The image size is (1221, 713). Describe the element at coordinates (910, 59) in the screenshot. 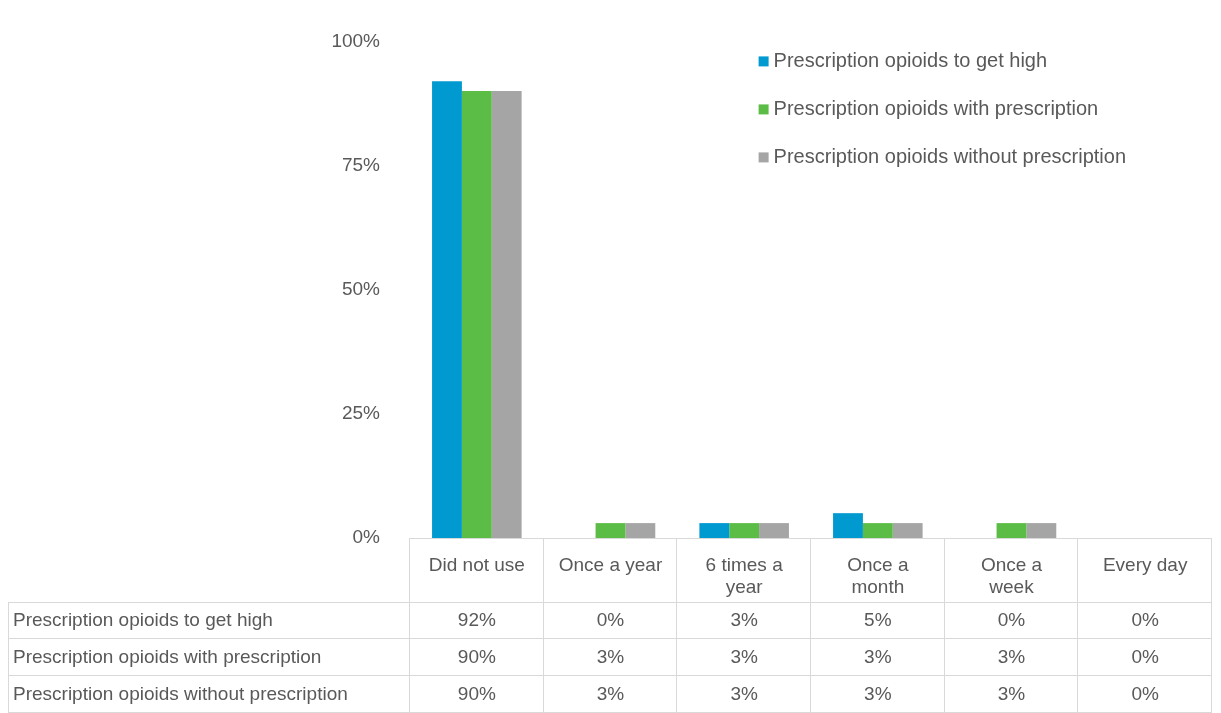

I see `legend-label: Prescription opioids to get high` at that location.